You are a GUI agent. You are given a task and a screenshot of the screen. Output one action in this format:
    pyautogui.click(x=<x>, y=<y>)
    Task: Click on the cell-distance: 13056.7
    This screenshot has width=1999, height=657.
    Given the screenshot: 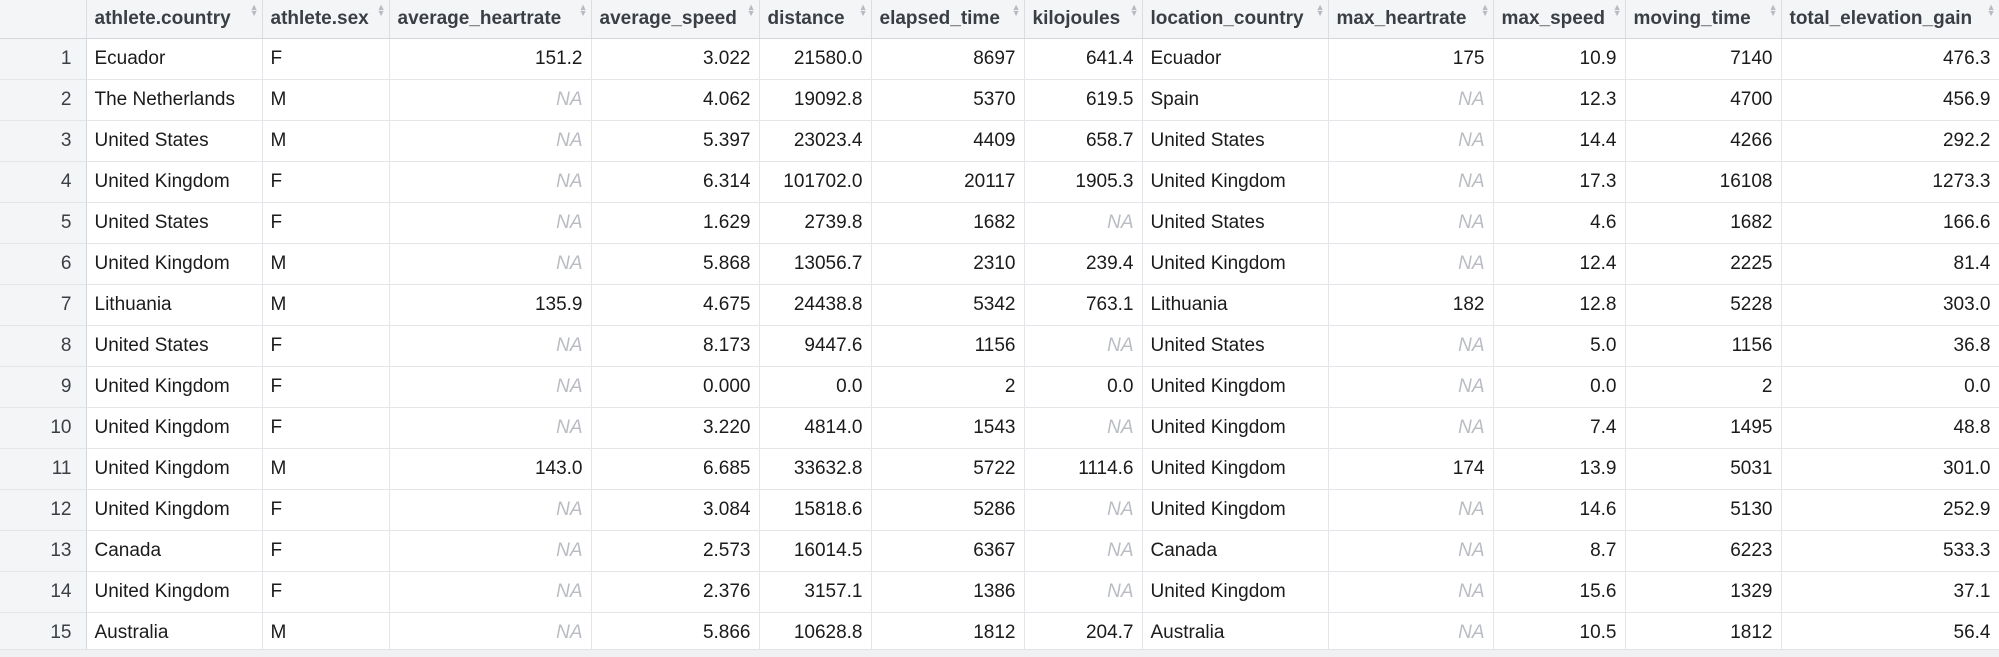 What is the action you would take?
    pyautogui.click(x=815, y=264)
    